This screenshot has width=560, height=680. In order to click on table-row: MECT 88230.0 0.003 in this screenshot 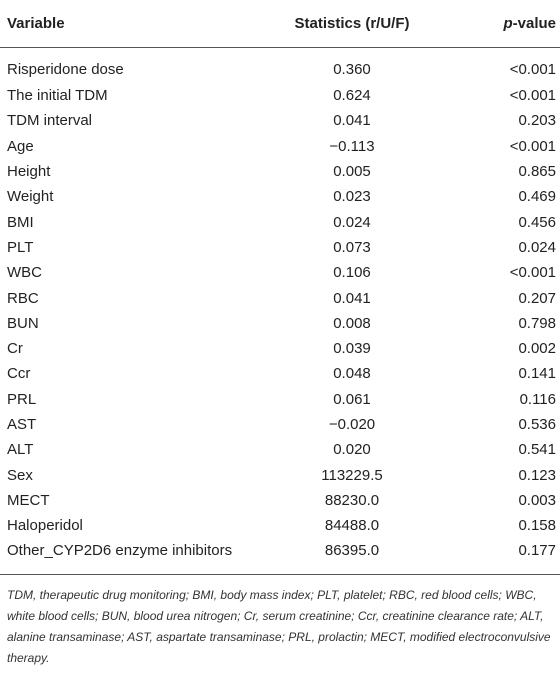, I will do `click(280, 500)`.